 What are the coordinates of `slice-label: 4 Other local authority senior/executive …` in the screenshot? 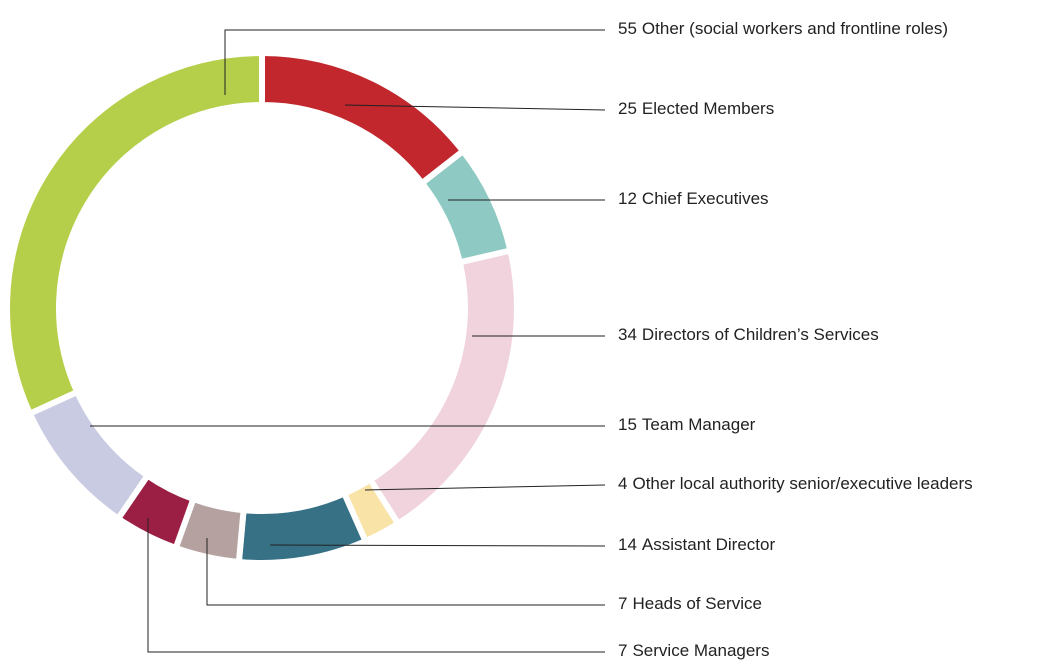 It's located at (795, 483).